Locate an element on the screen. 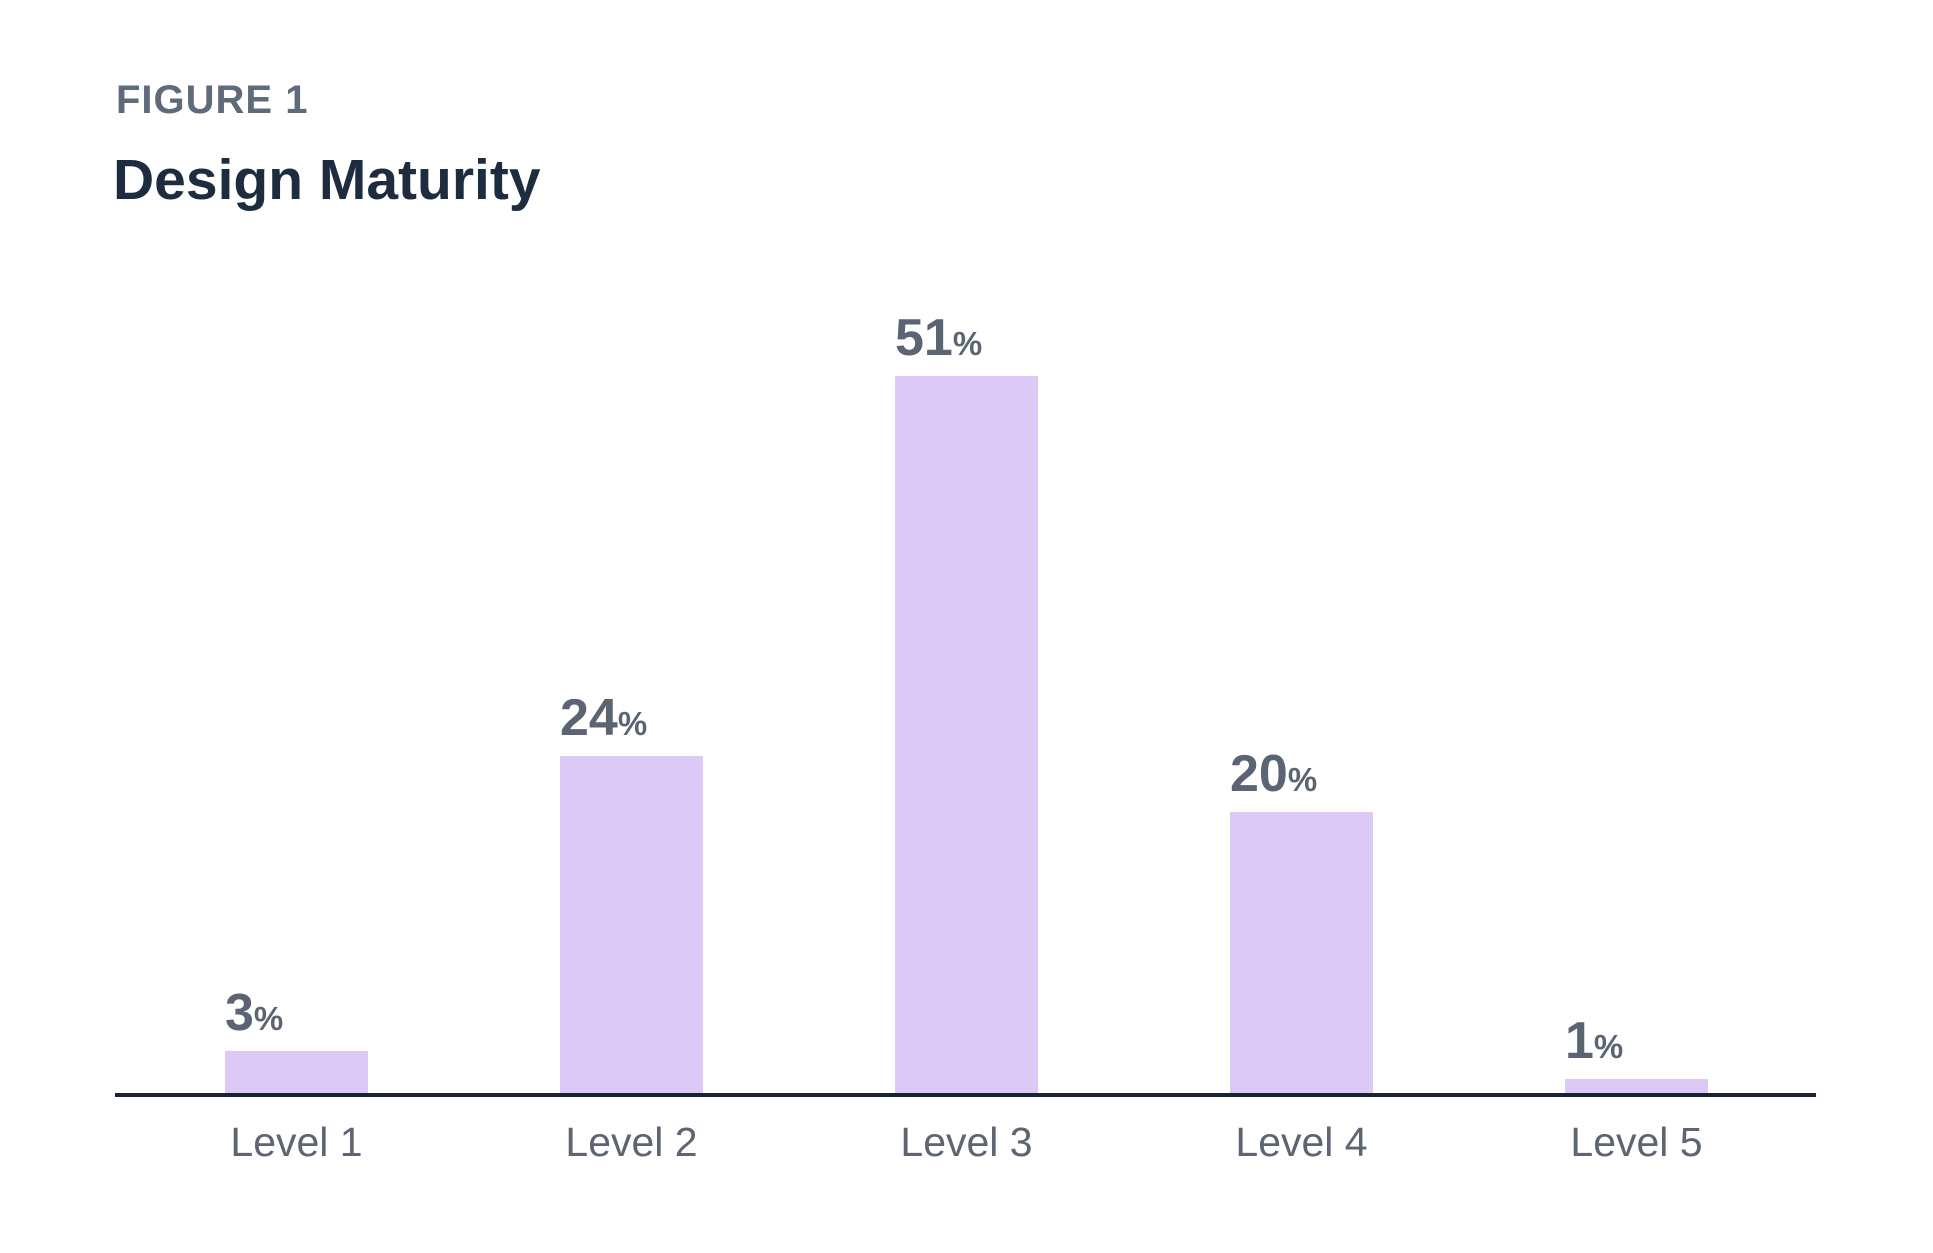  bar-value-label: 24% is located at coordinates (603, 718).